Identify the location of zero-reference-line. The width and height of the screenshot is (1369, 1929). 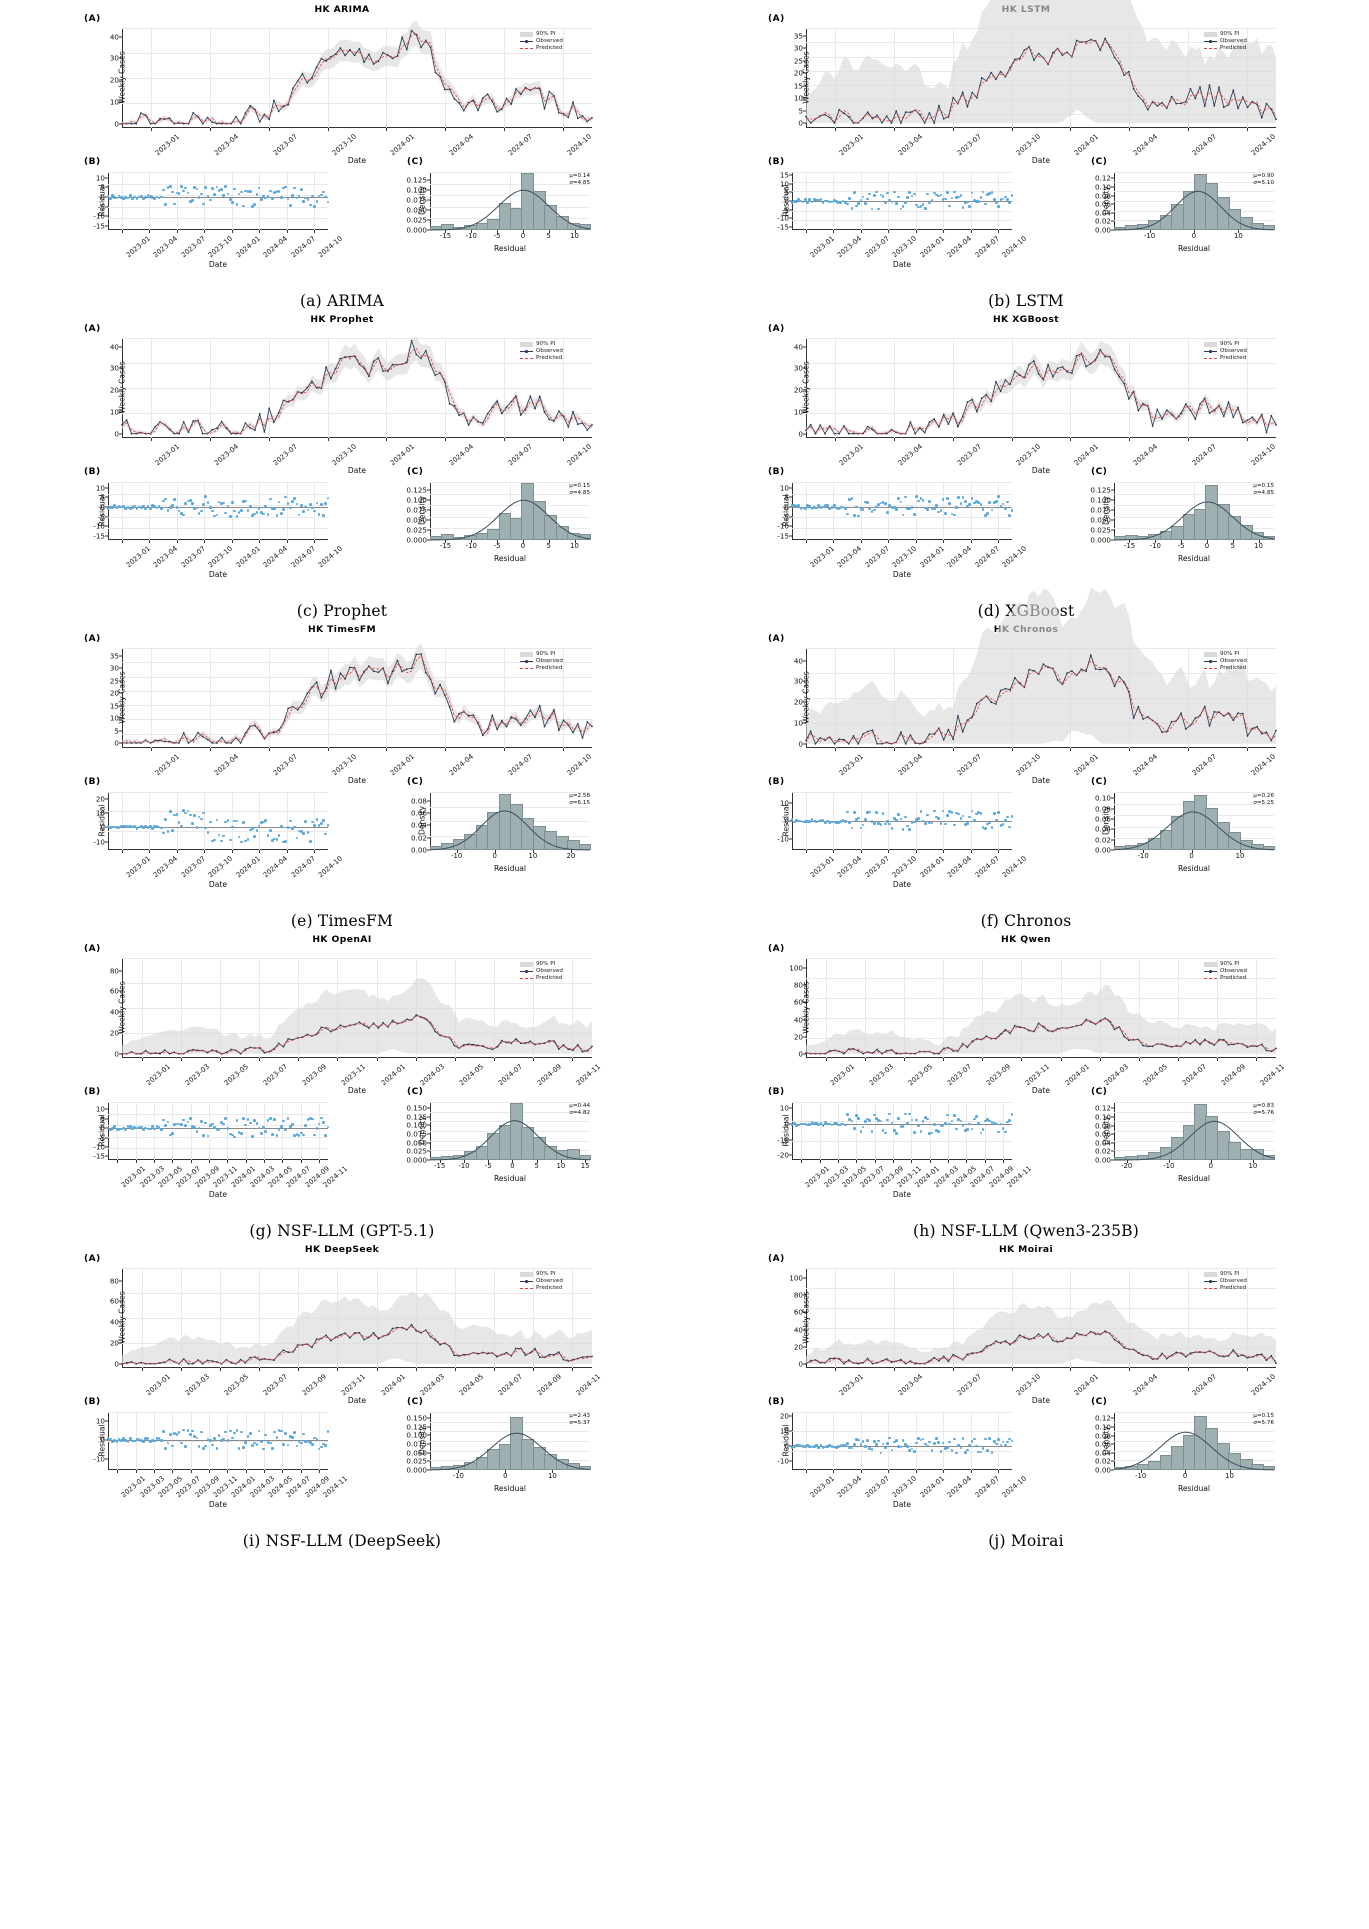
(218, 508).